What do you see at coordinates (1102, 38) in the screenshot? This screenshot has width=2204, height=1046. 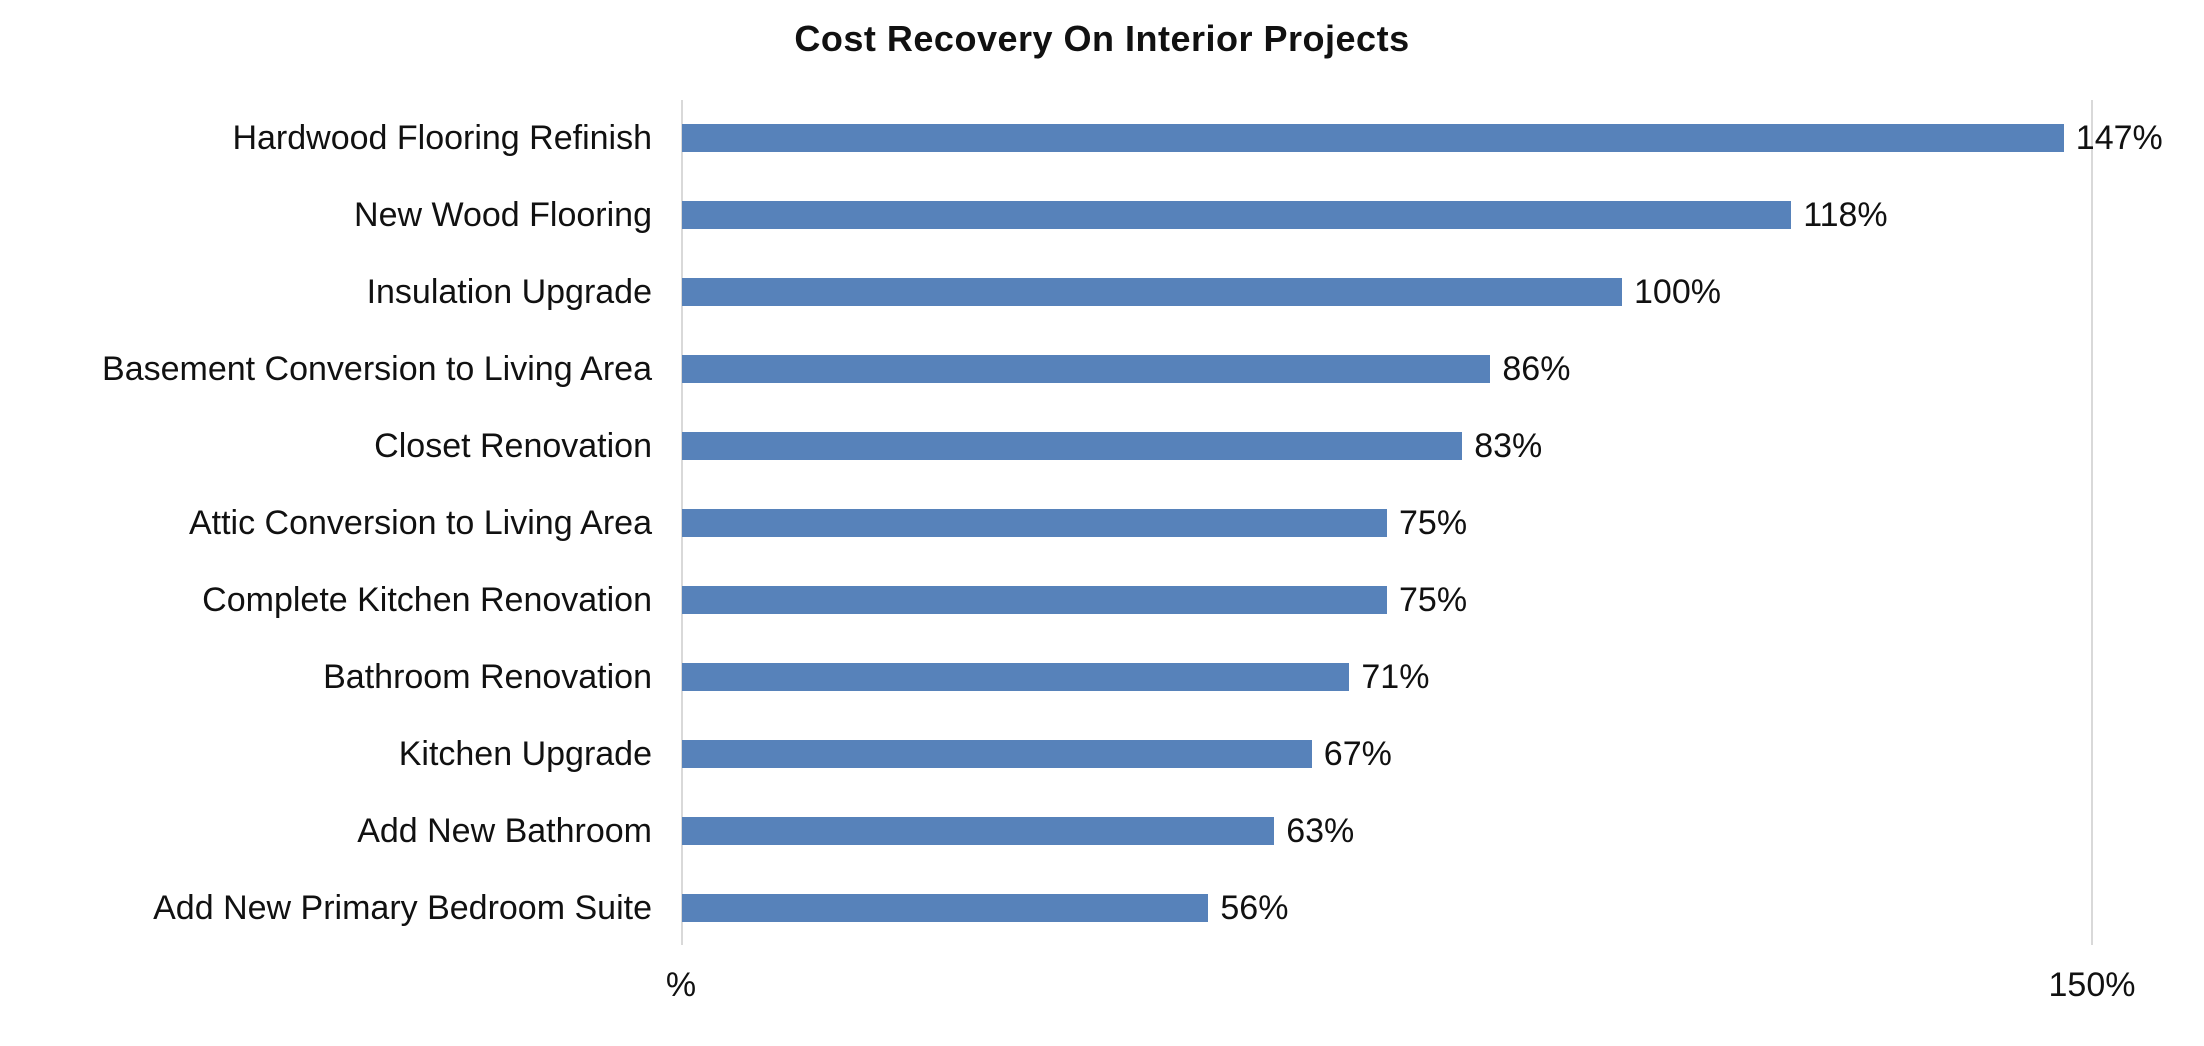 I see `chart-title: Cost Recovery On Interior Projects` at bounding box center [1102, 38].